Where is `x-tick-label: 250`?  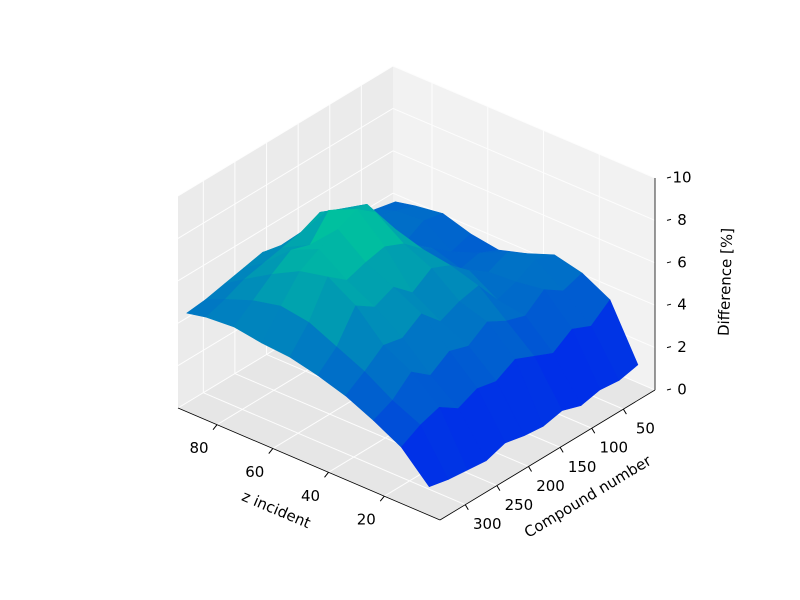 x-tick-label: 250 is located at coordinates (519, 505).